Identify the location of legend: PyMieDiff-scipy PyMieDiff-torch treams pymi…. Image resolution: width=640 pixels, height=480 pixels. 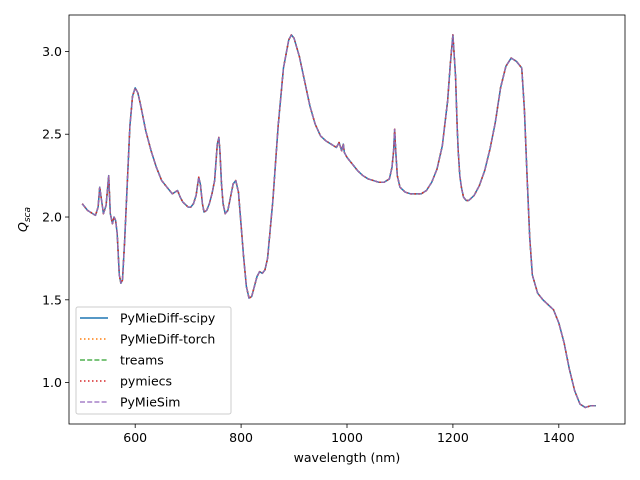
(153, 360).